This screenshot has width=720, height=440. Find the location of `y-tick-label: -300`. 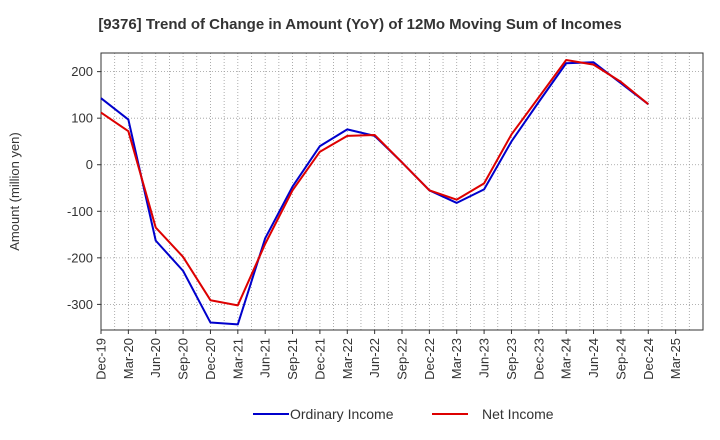

y-tick-label: -300 is located at coordinates (80, 304).